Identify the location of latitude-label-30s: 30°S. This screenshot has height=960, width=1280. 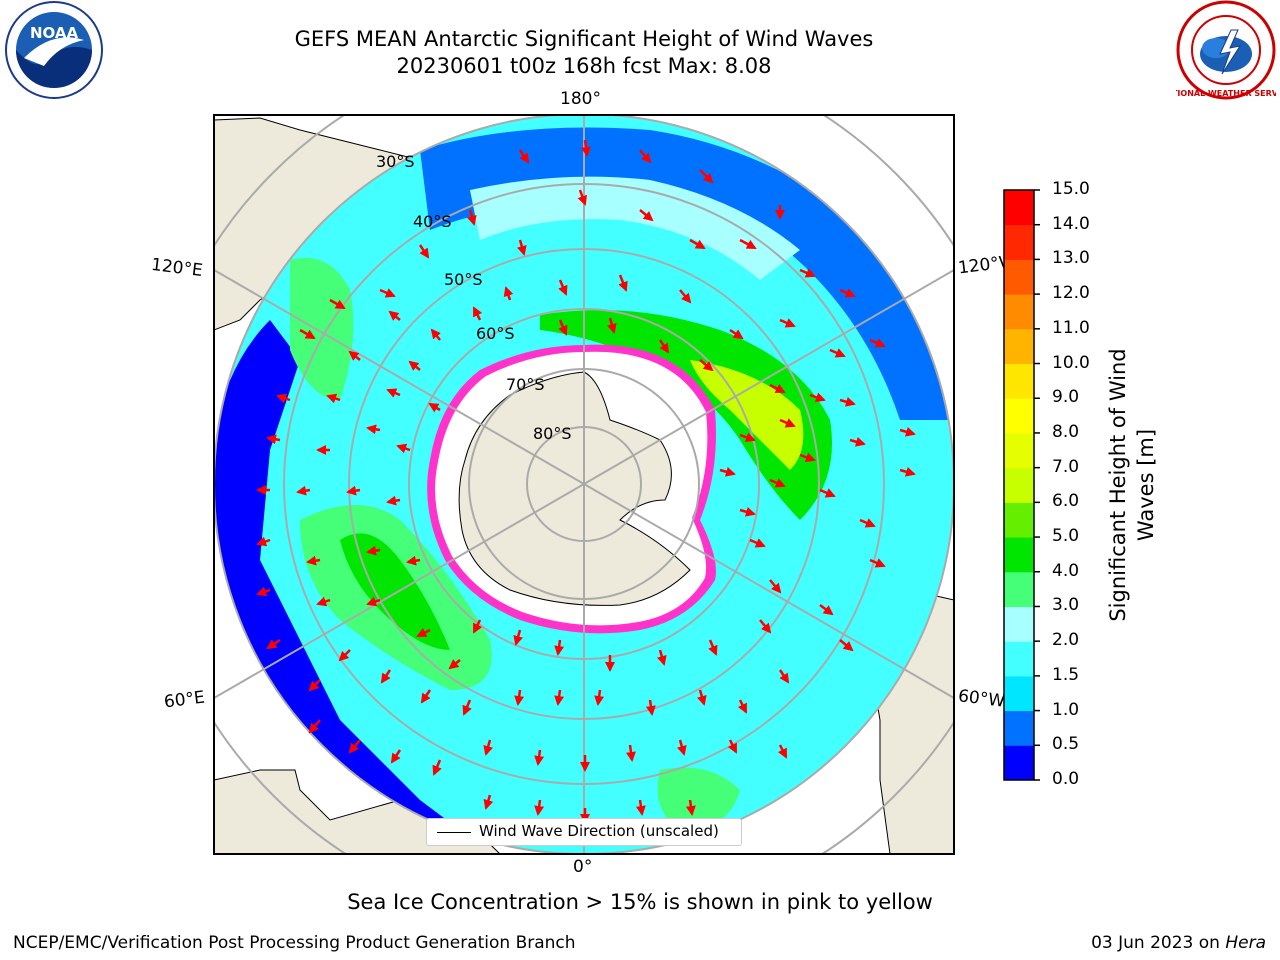
(395, 161).